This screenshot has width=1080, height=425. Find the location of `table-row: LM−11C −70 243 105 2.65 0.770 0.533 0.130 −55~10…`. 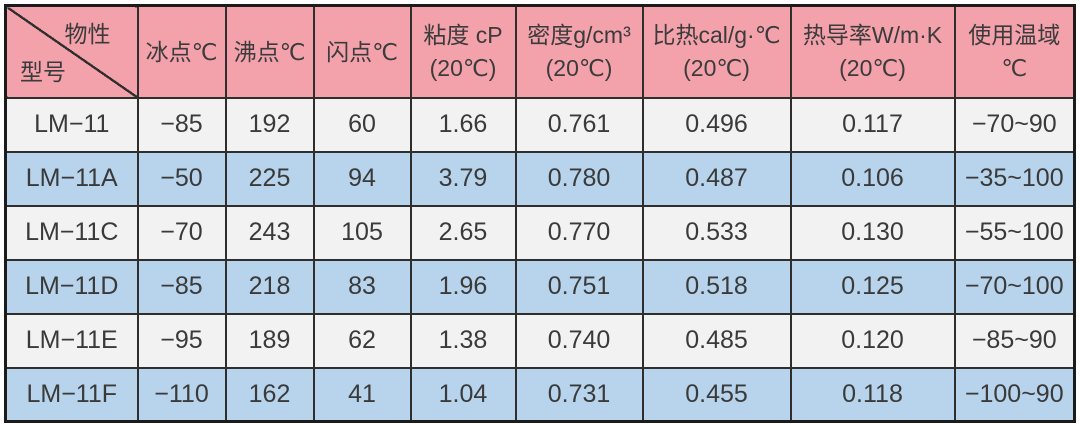

table-row: LM−11C −70 243 105 2.65 0.770 0.533 0.130 −55~10… is located at coordinates (540, 232).